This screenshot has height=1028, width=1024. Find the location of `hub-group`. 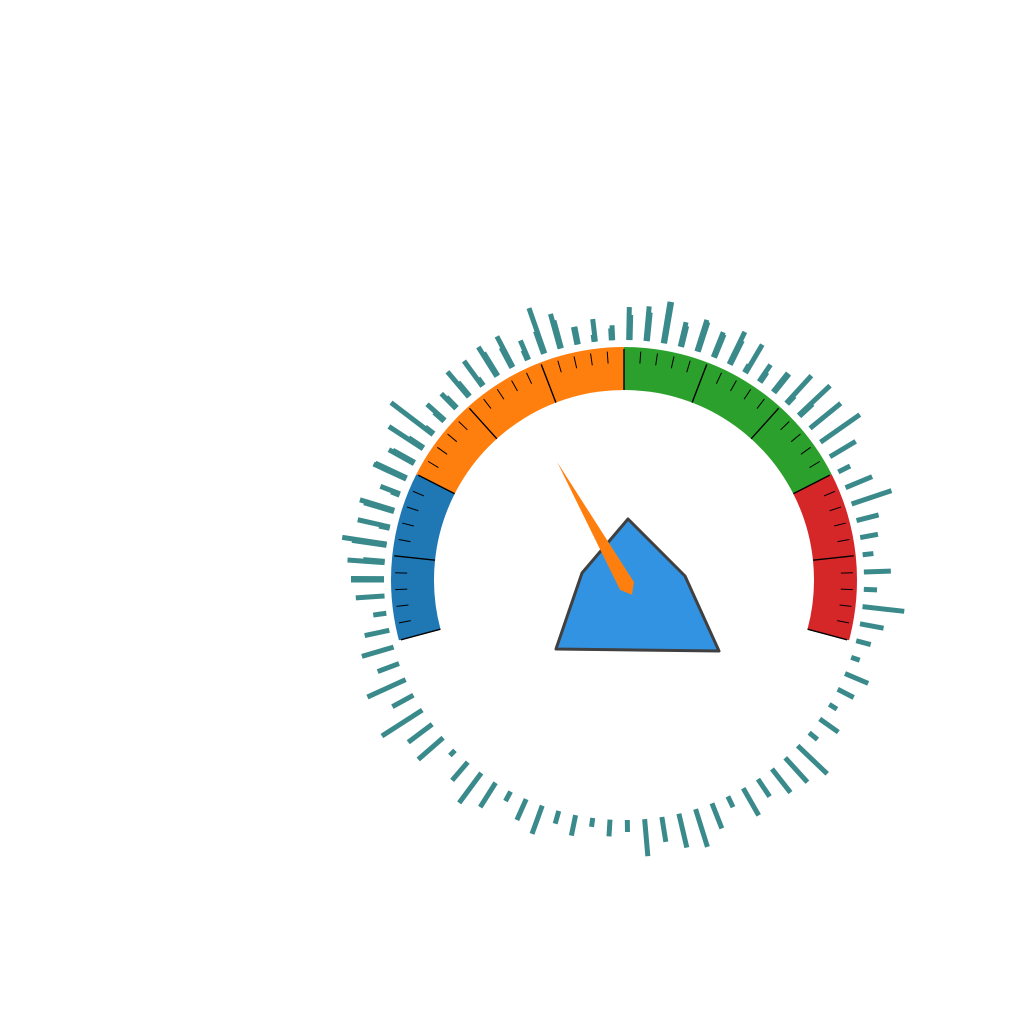

hub-group is located at coordinates (637, 585).